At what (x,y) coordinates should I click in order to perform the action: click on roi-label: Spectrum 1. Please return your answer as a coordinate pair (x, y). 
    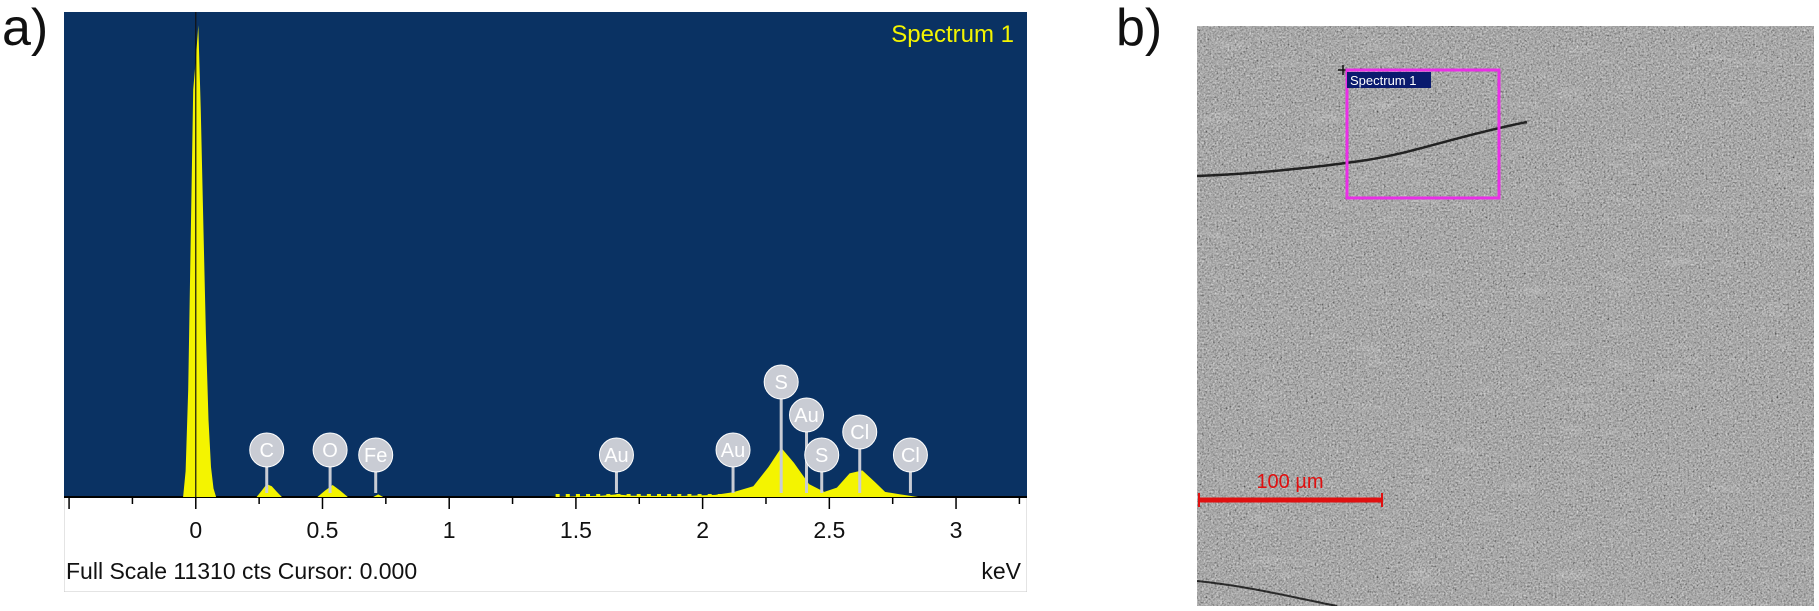
    Looking at the image, I should click on (1383, 80).